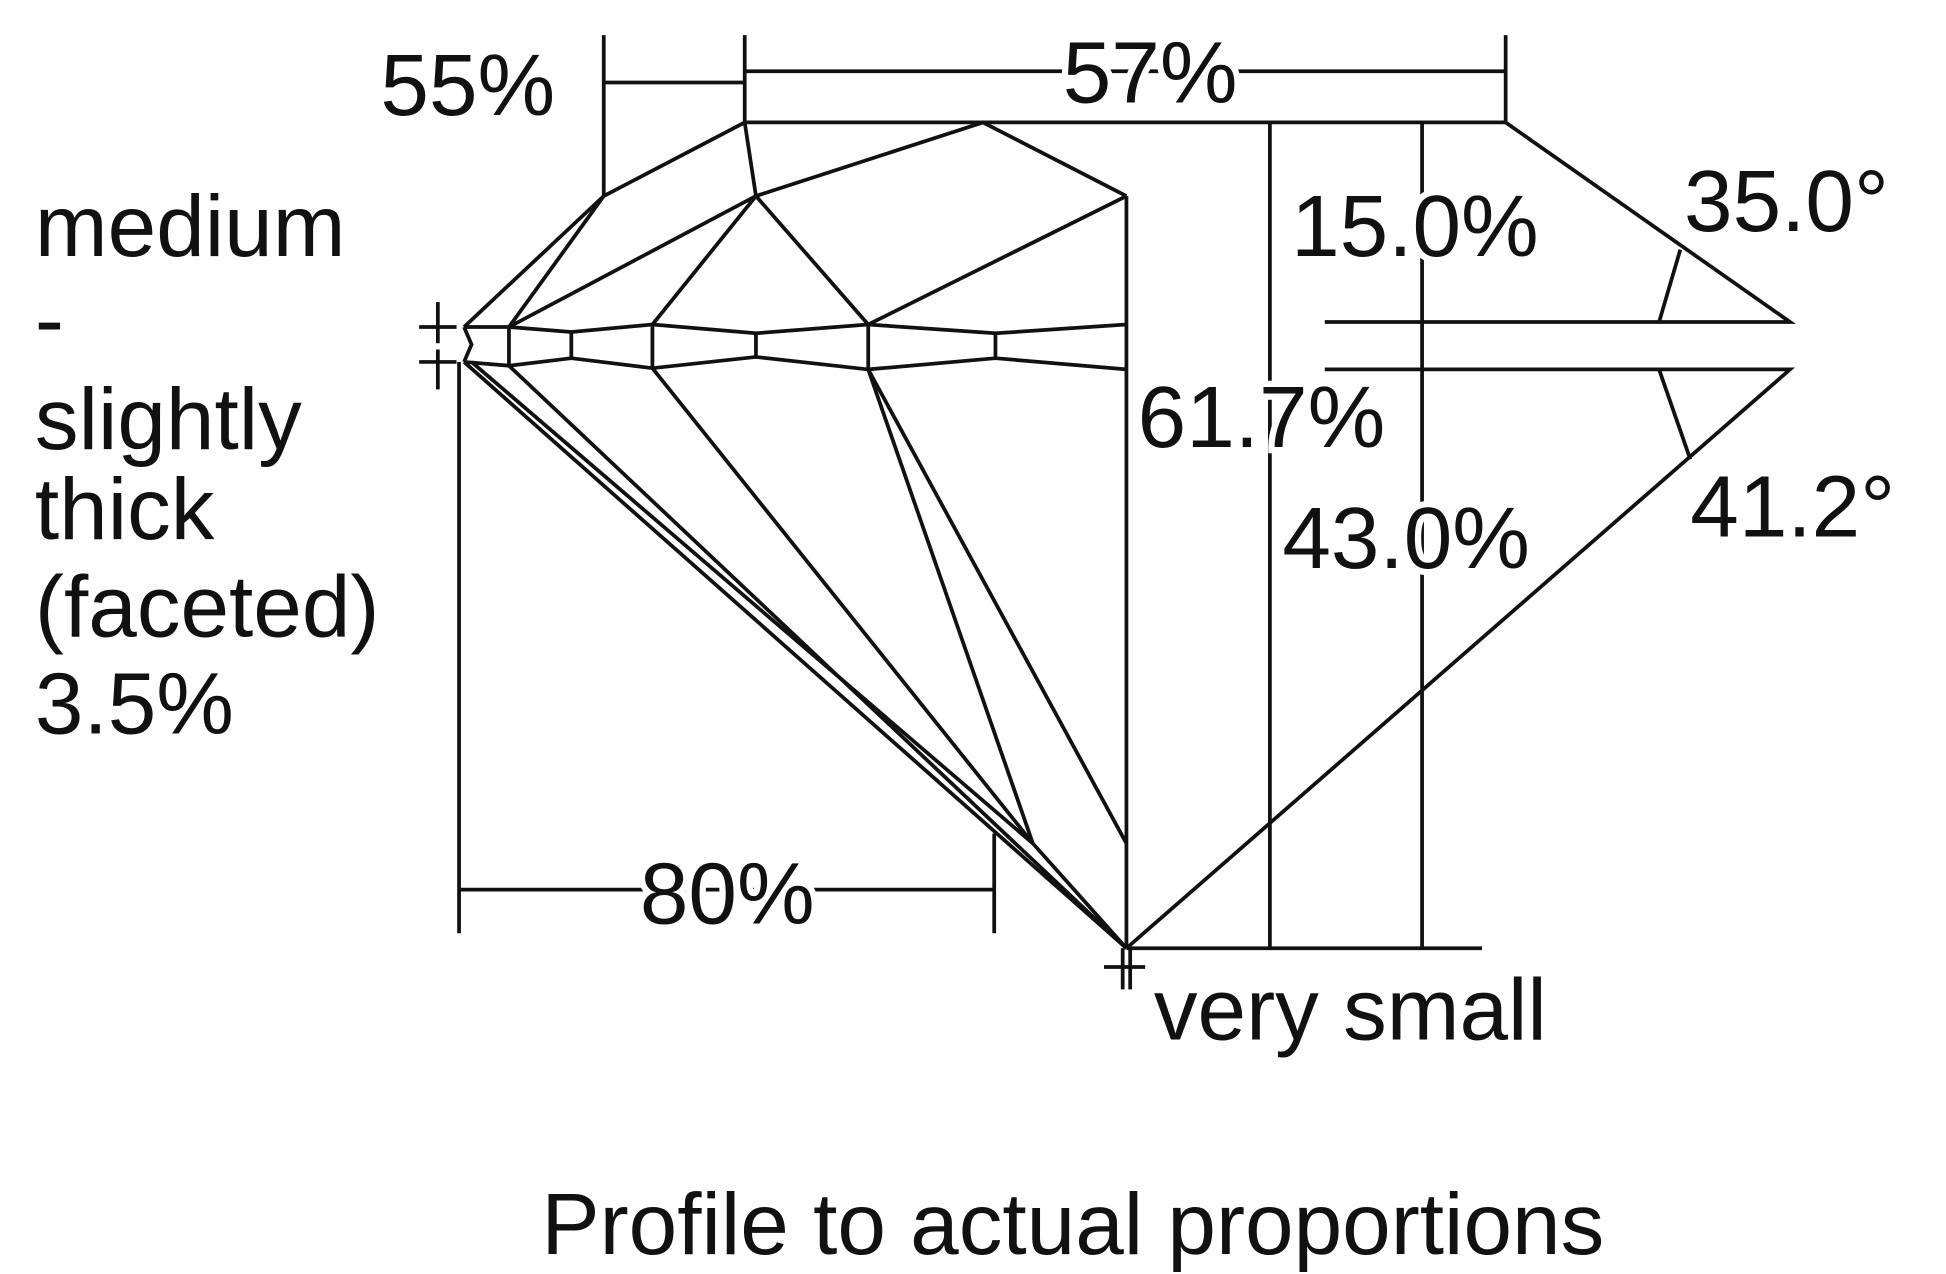 The height and width of the screenshot is (1274, 1946). What do you see at coordinates (1262, 417) in the screenshot?
I see `total-depth-label: 61.7%` at bounding box center [1262, 417].